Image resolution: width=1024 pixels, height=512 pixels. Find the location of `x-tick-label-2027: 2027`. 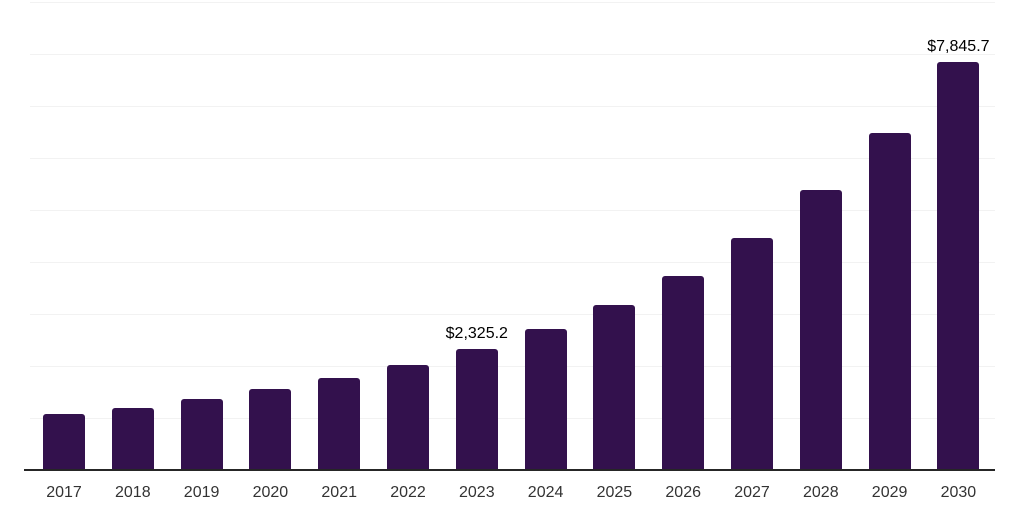

x-tick-label-2027: 2027 is located at coordinates (752, 492).